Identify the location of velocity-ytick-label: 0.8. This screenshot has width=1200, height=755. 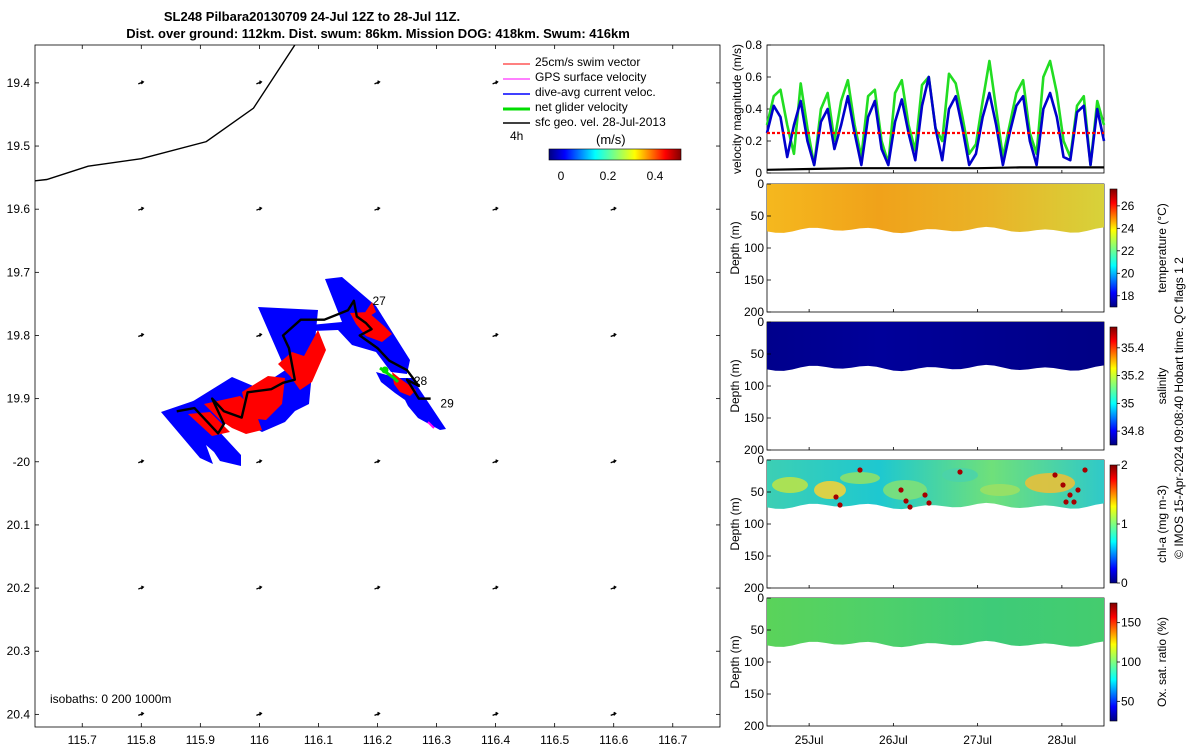
(753, 45).